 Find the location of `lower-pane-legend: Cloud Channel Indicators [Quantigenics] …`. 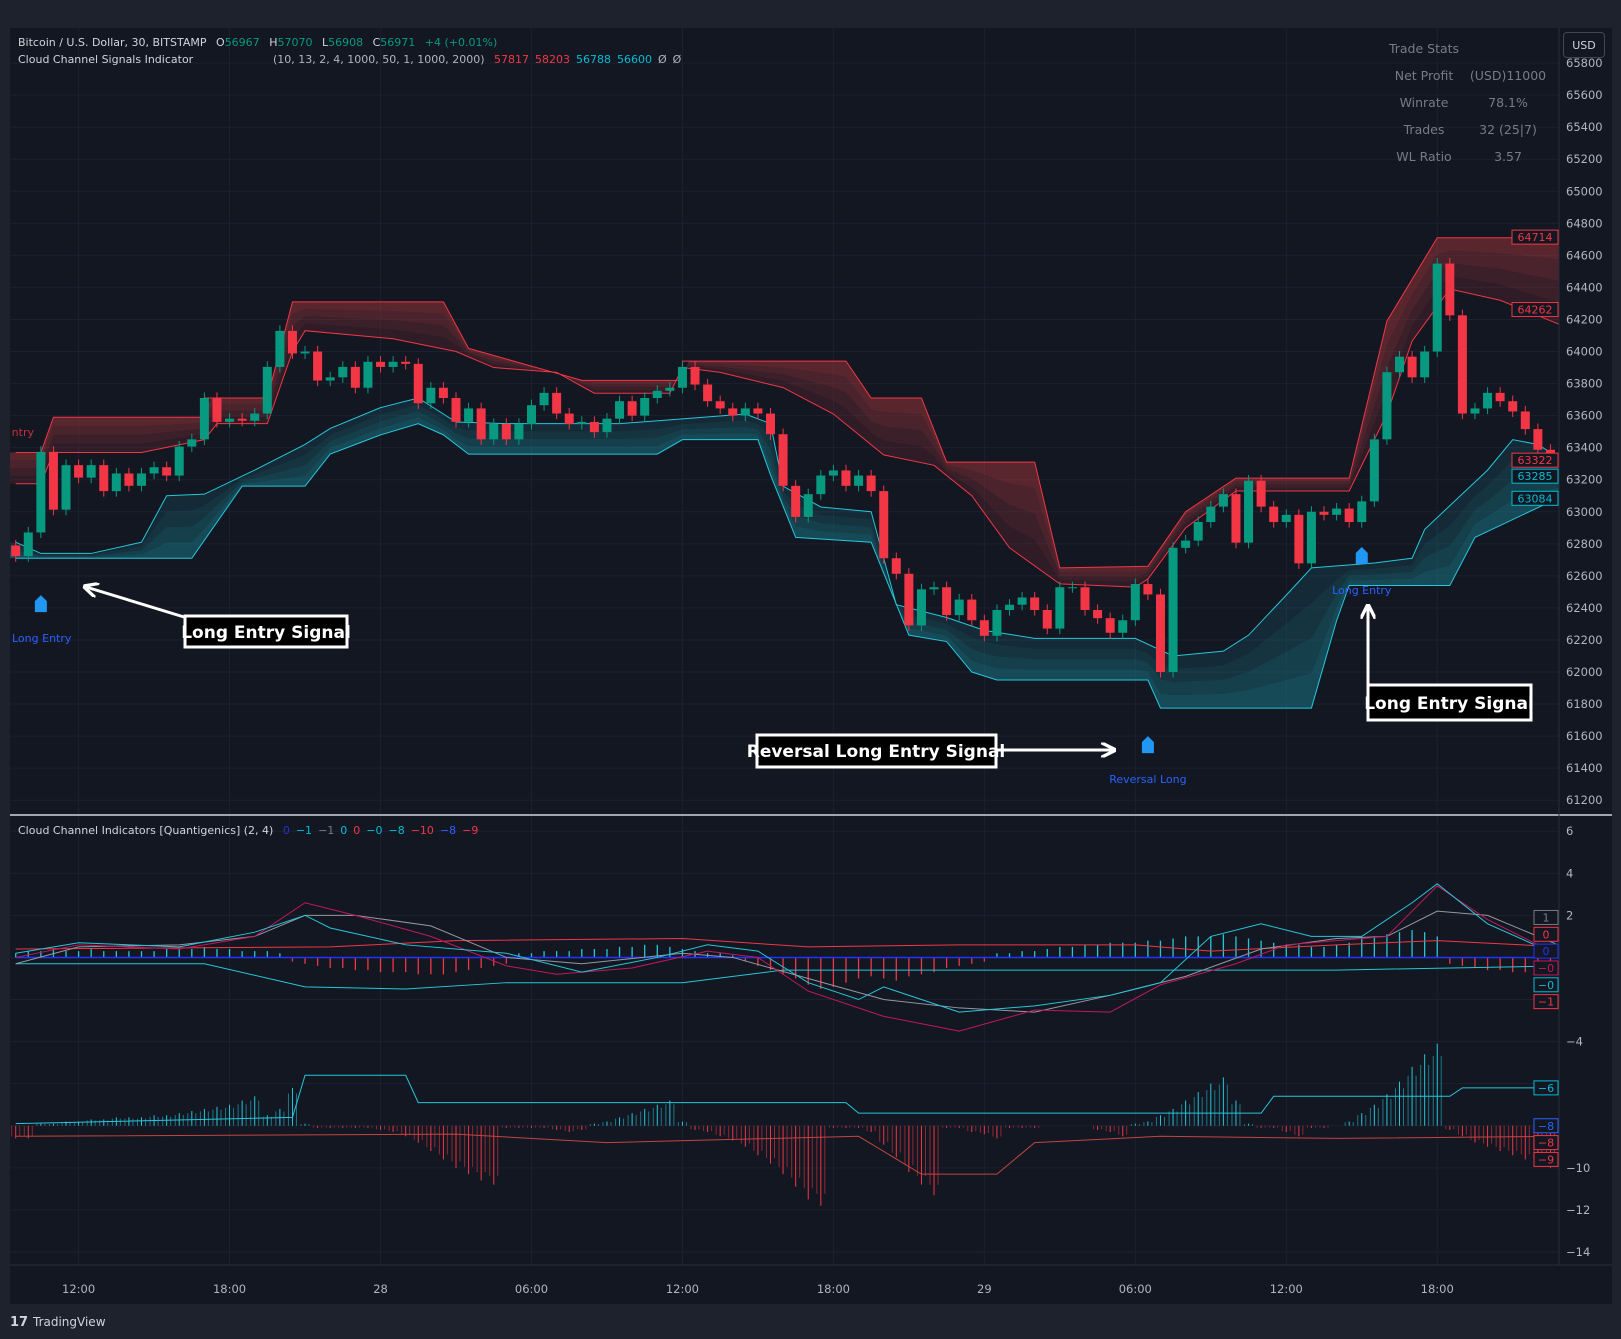

lower-pane-legend: Cloud Channel Indicators [Quantigenics] … is located at coordinates (248, 830).